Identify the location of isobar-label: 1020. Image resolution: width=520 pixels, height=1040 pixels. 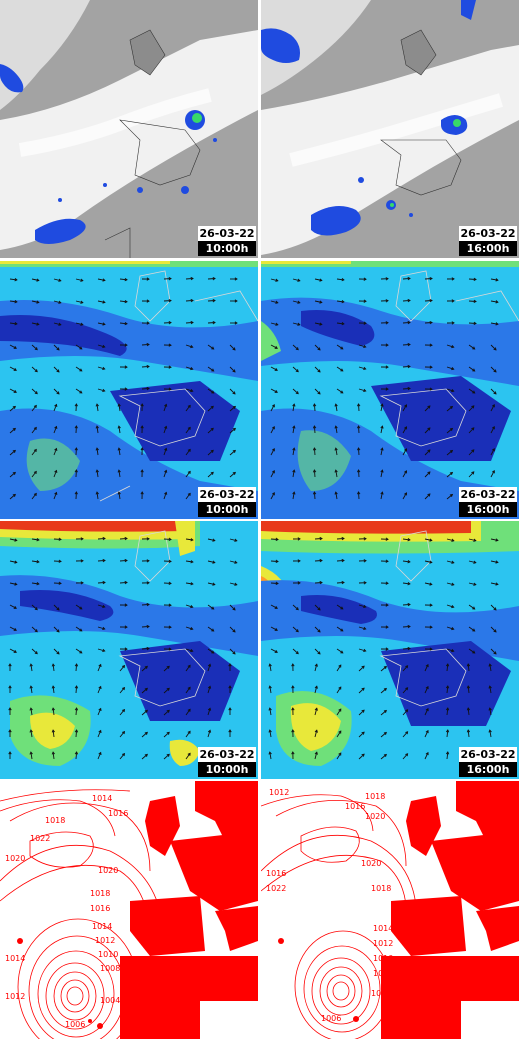
(371, 863).